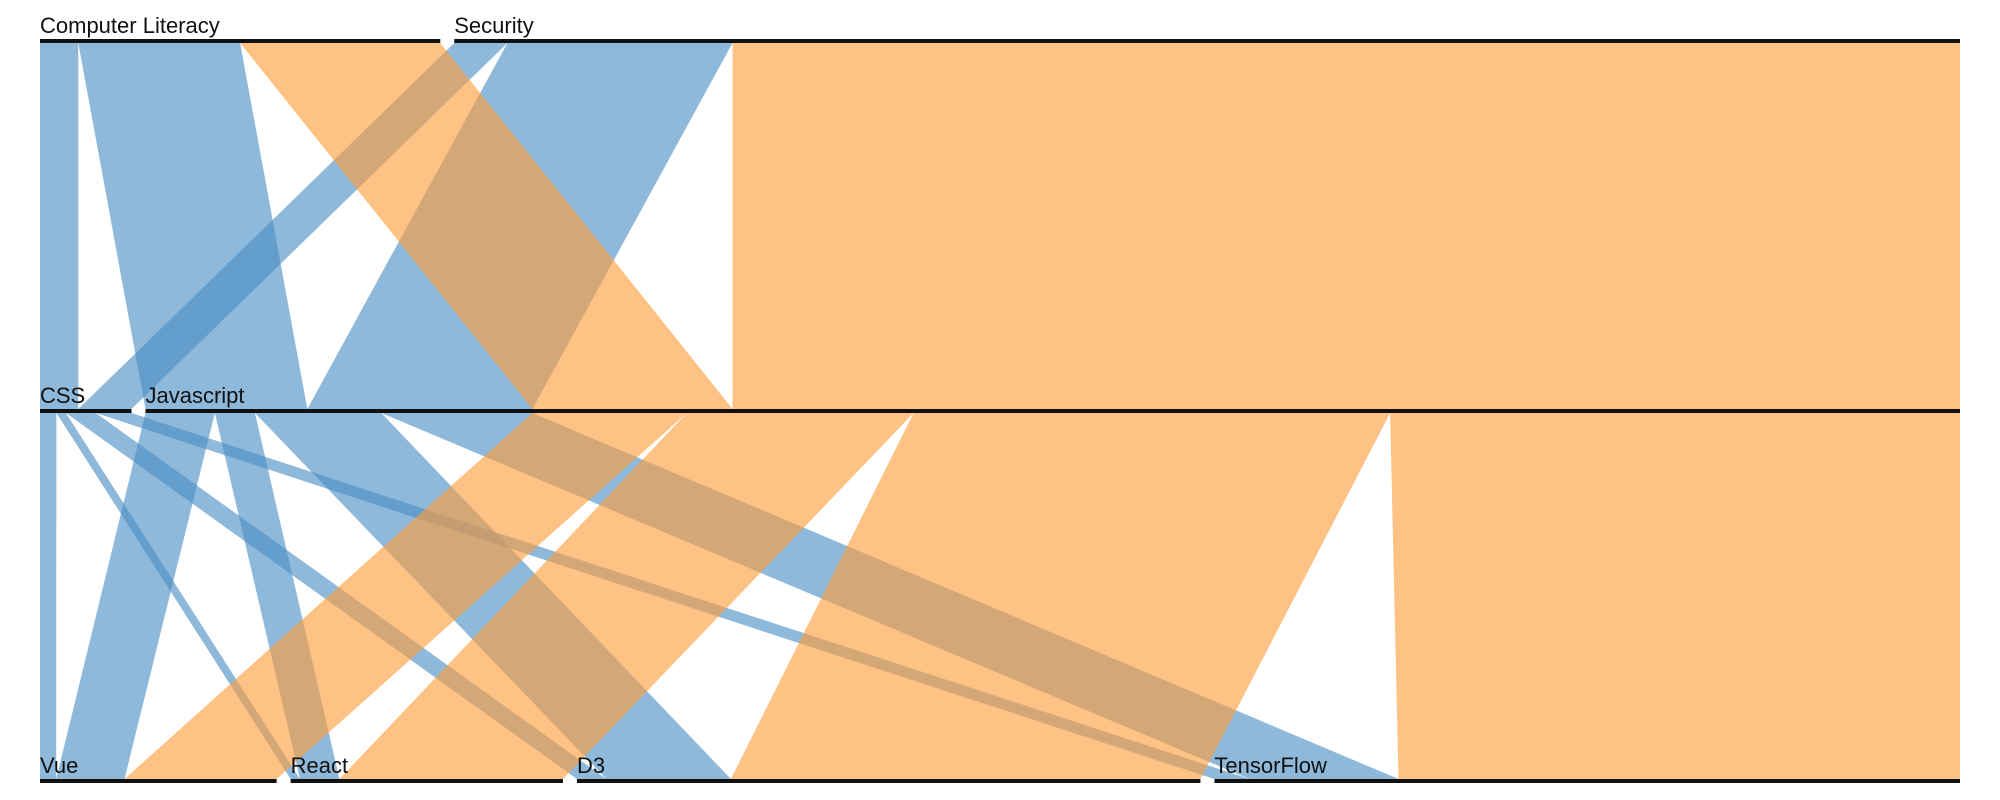 This screenshot has height=800, width=2000. What do you see at coordinates (591, 765) in the screenshot?
I see `category-label-d3: D3` at bounding box center [591, 765].